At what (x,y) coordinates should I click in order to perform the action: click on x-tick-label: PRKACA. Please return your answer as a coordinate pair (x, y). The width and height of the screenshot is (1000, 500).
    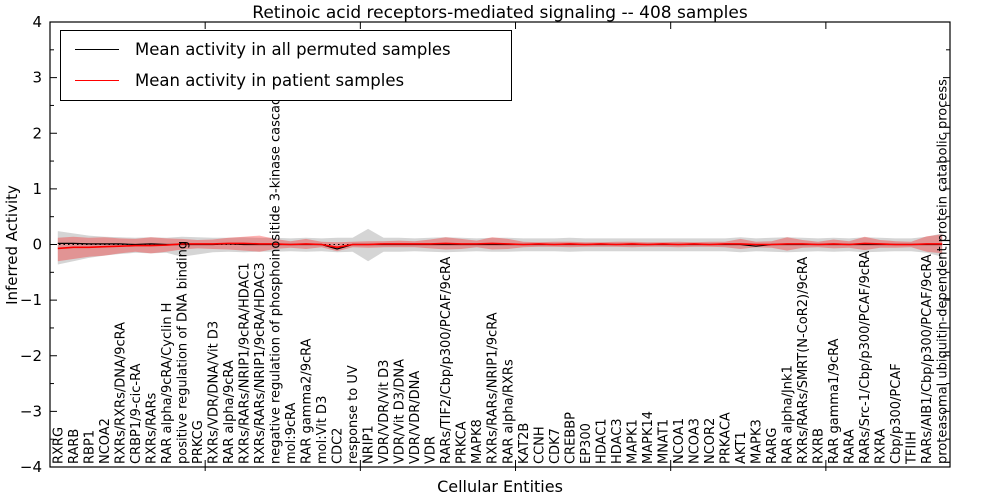
    Looking at the image, I should click on (726, 438).